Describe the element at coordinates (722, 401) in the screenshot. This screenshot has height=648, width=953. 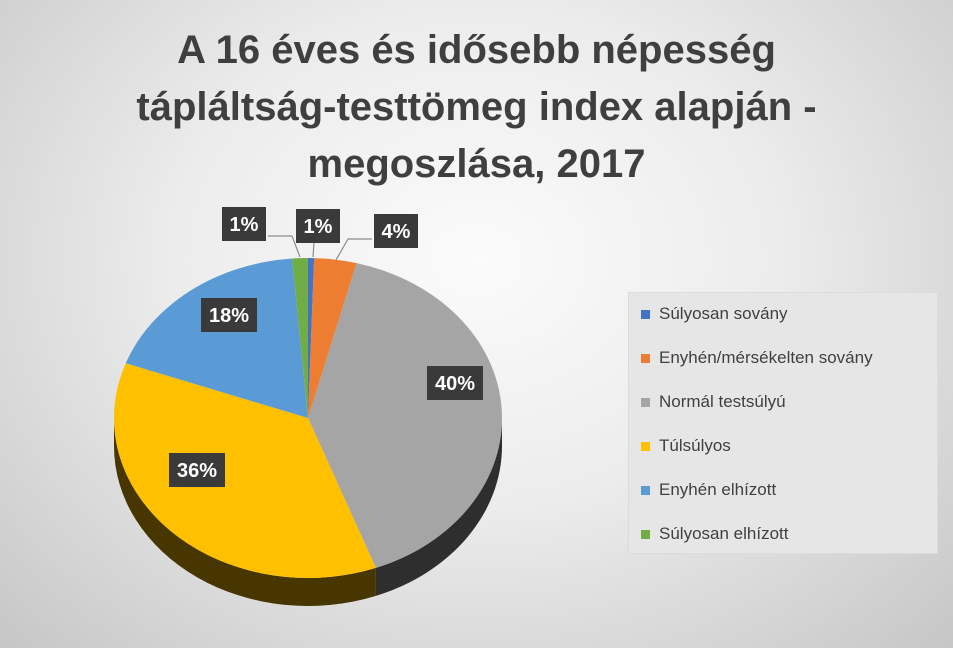
I see `legend-label-normal-testsulyu: Normál testsúlyú` at that location.